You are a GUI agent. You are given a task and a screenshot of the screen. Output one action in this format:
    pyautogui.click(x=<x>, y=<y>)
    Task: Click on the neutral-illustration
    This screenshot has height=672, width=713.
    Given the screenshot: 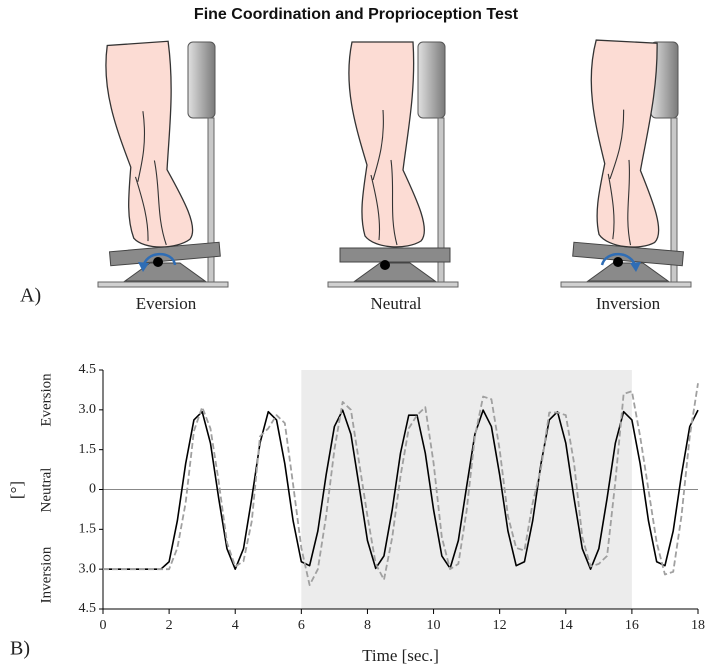 What is the action you would take?
    pyautogui.click(x=393, y=164)
    